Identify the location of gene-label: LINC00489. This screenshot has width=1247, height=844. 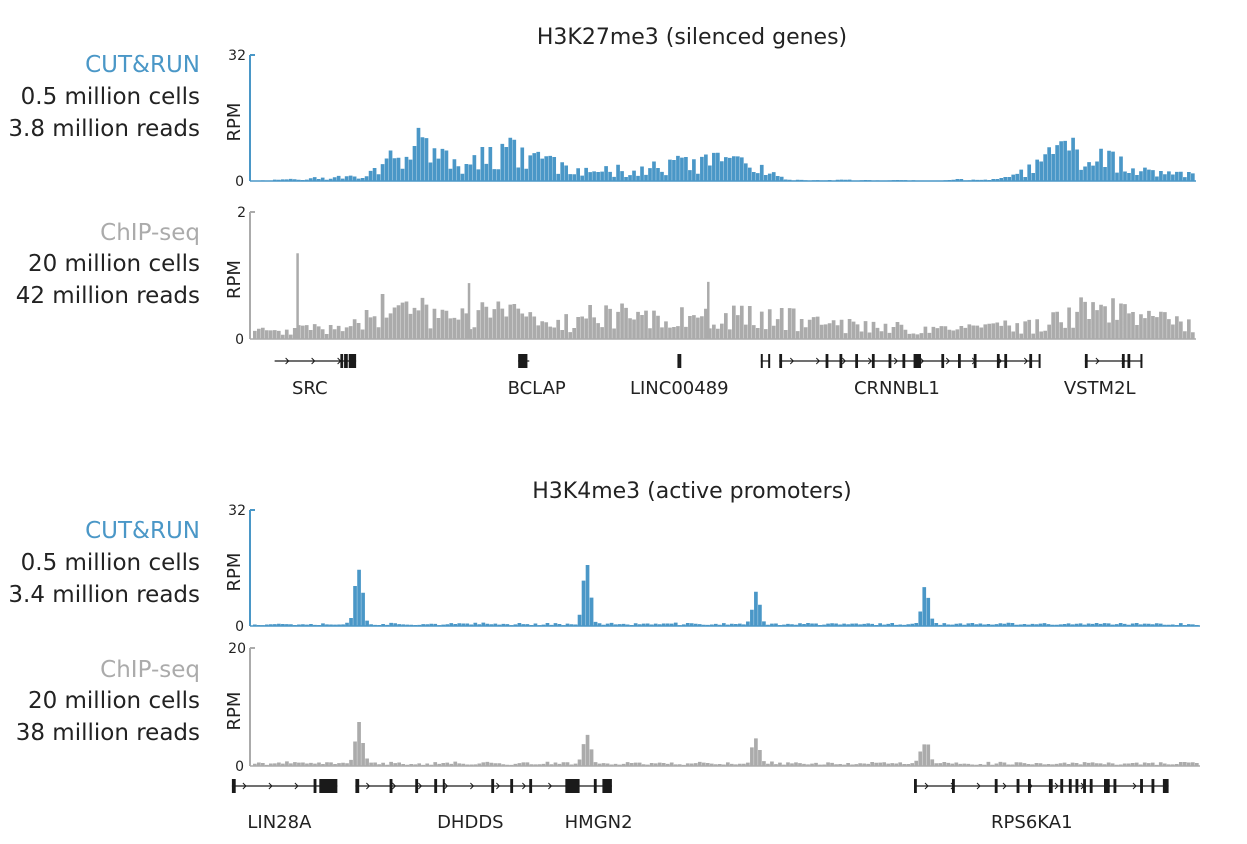
(679, 388).